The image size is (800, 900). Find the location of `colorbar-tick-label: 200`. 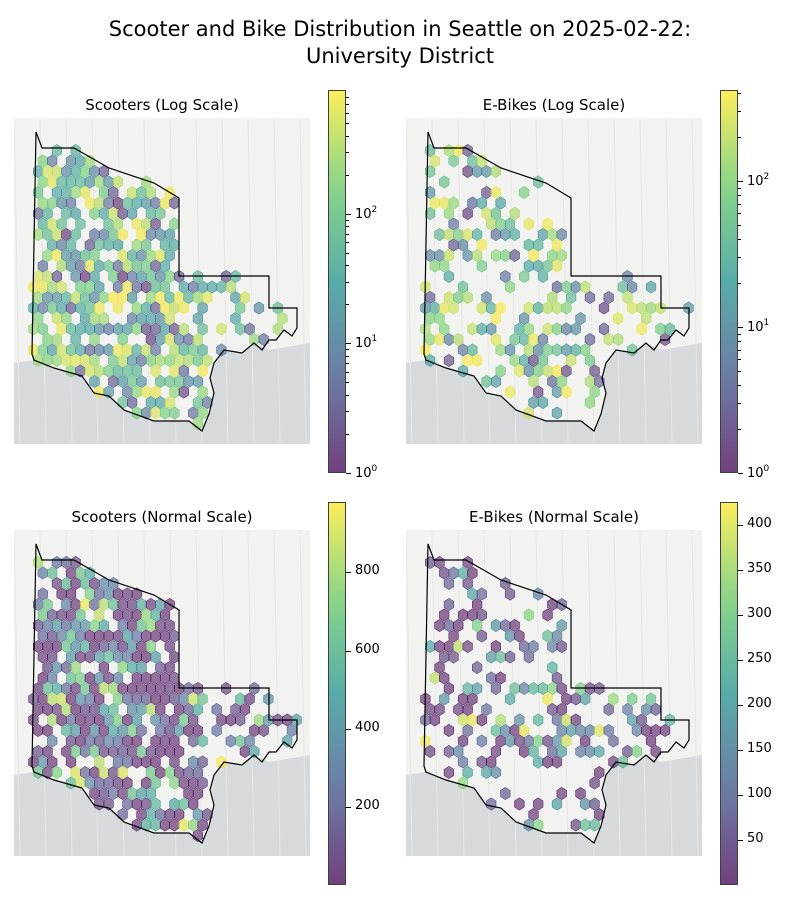

colorbar-tick-label: 200 is located at coordinates (759, 703).